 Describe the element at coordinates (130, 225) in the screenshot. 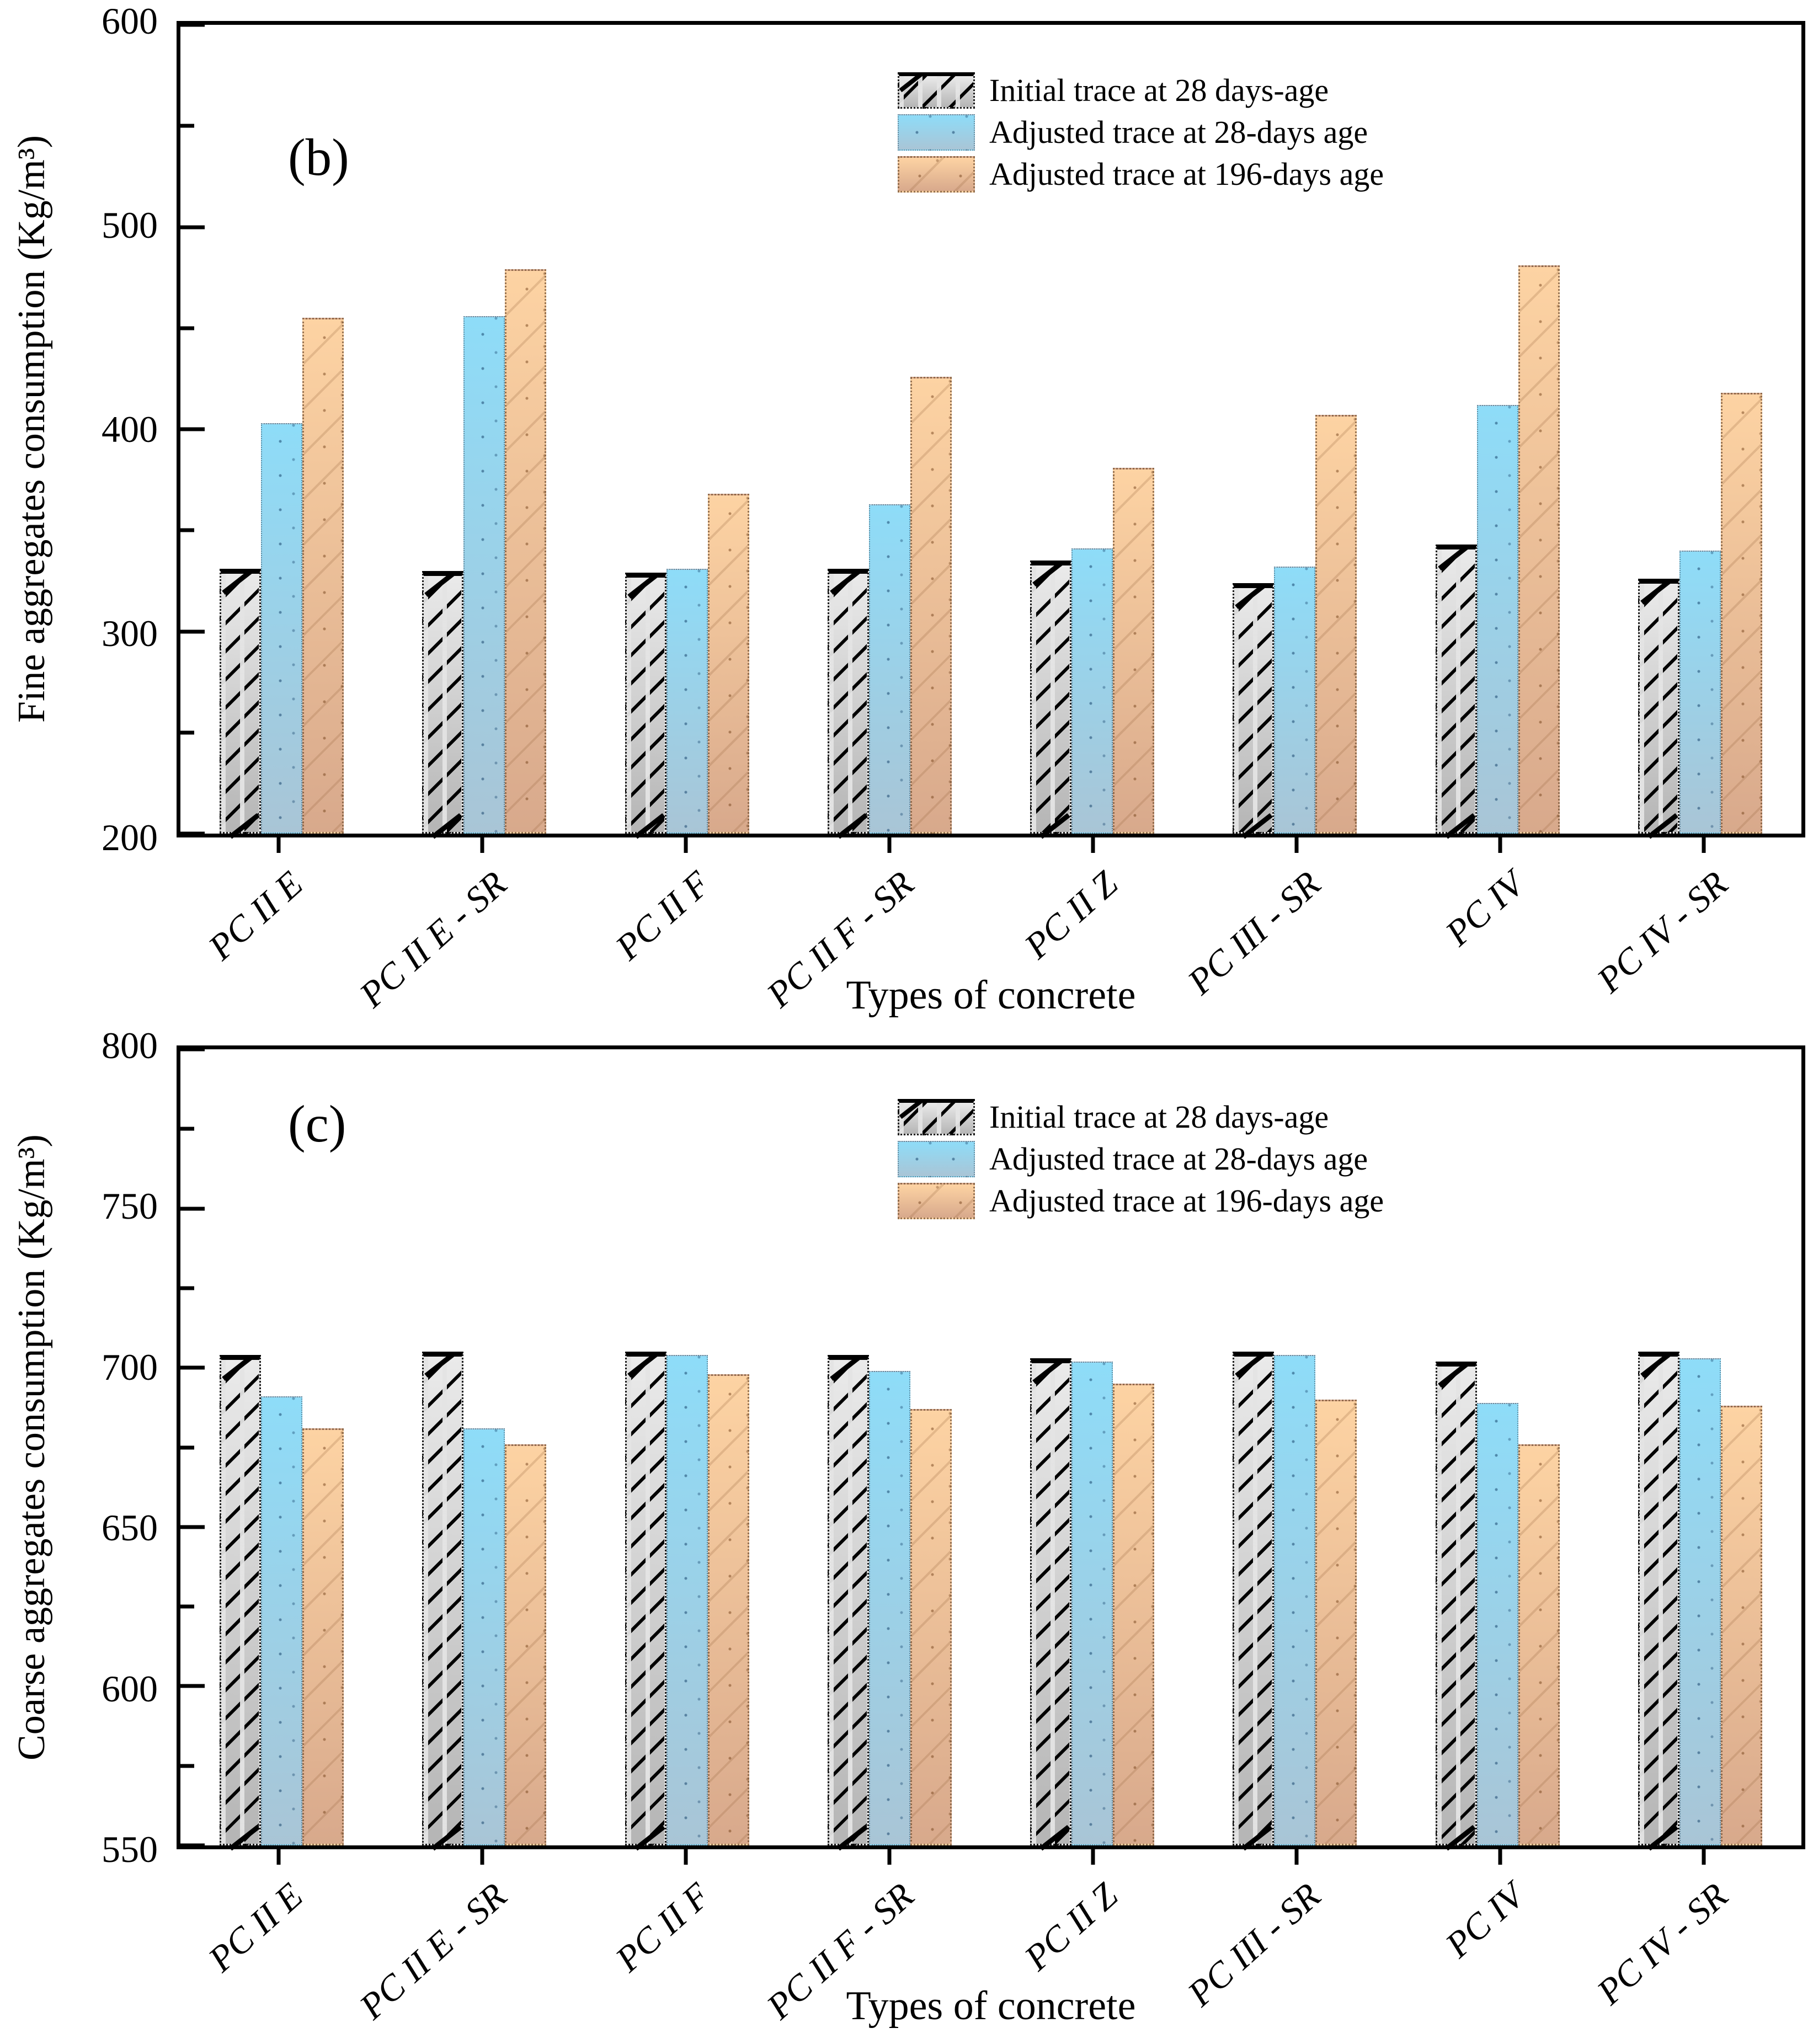

I see `y-tick-label: 500` at that location.